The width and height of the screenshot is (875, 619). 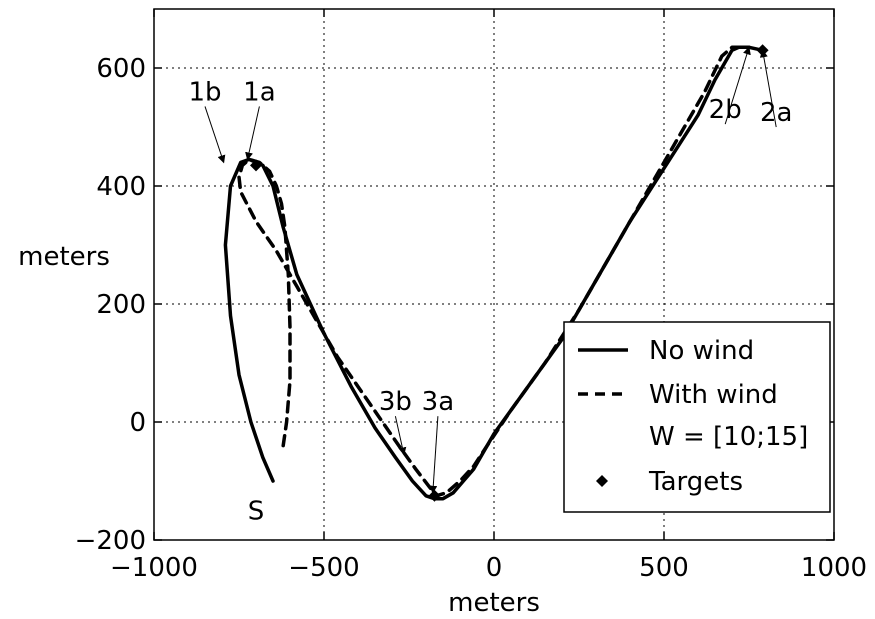 What do you see at coordinates (395, 402) in the screenshot?
I see `annotation-label: 3b` at bounding box center [395, 402].